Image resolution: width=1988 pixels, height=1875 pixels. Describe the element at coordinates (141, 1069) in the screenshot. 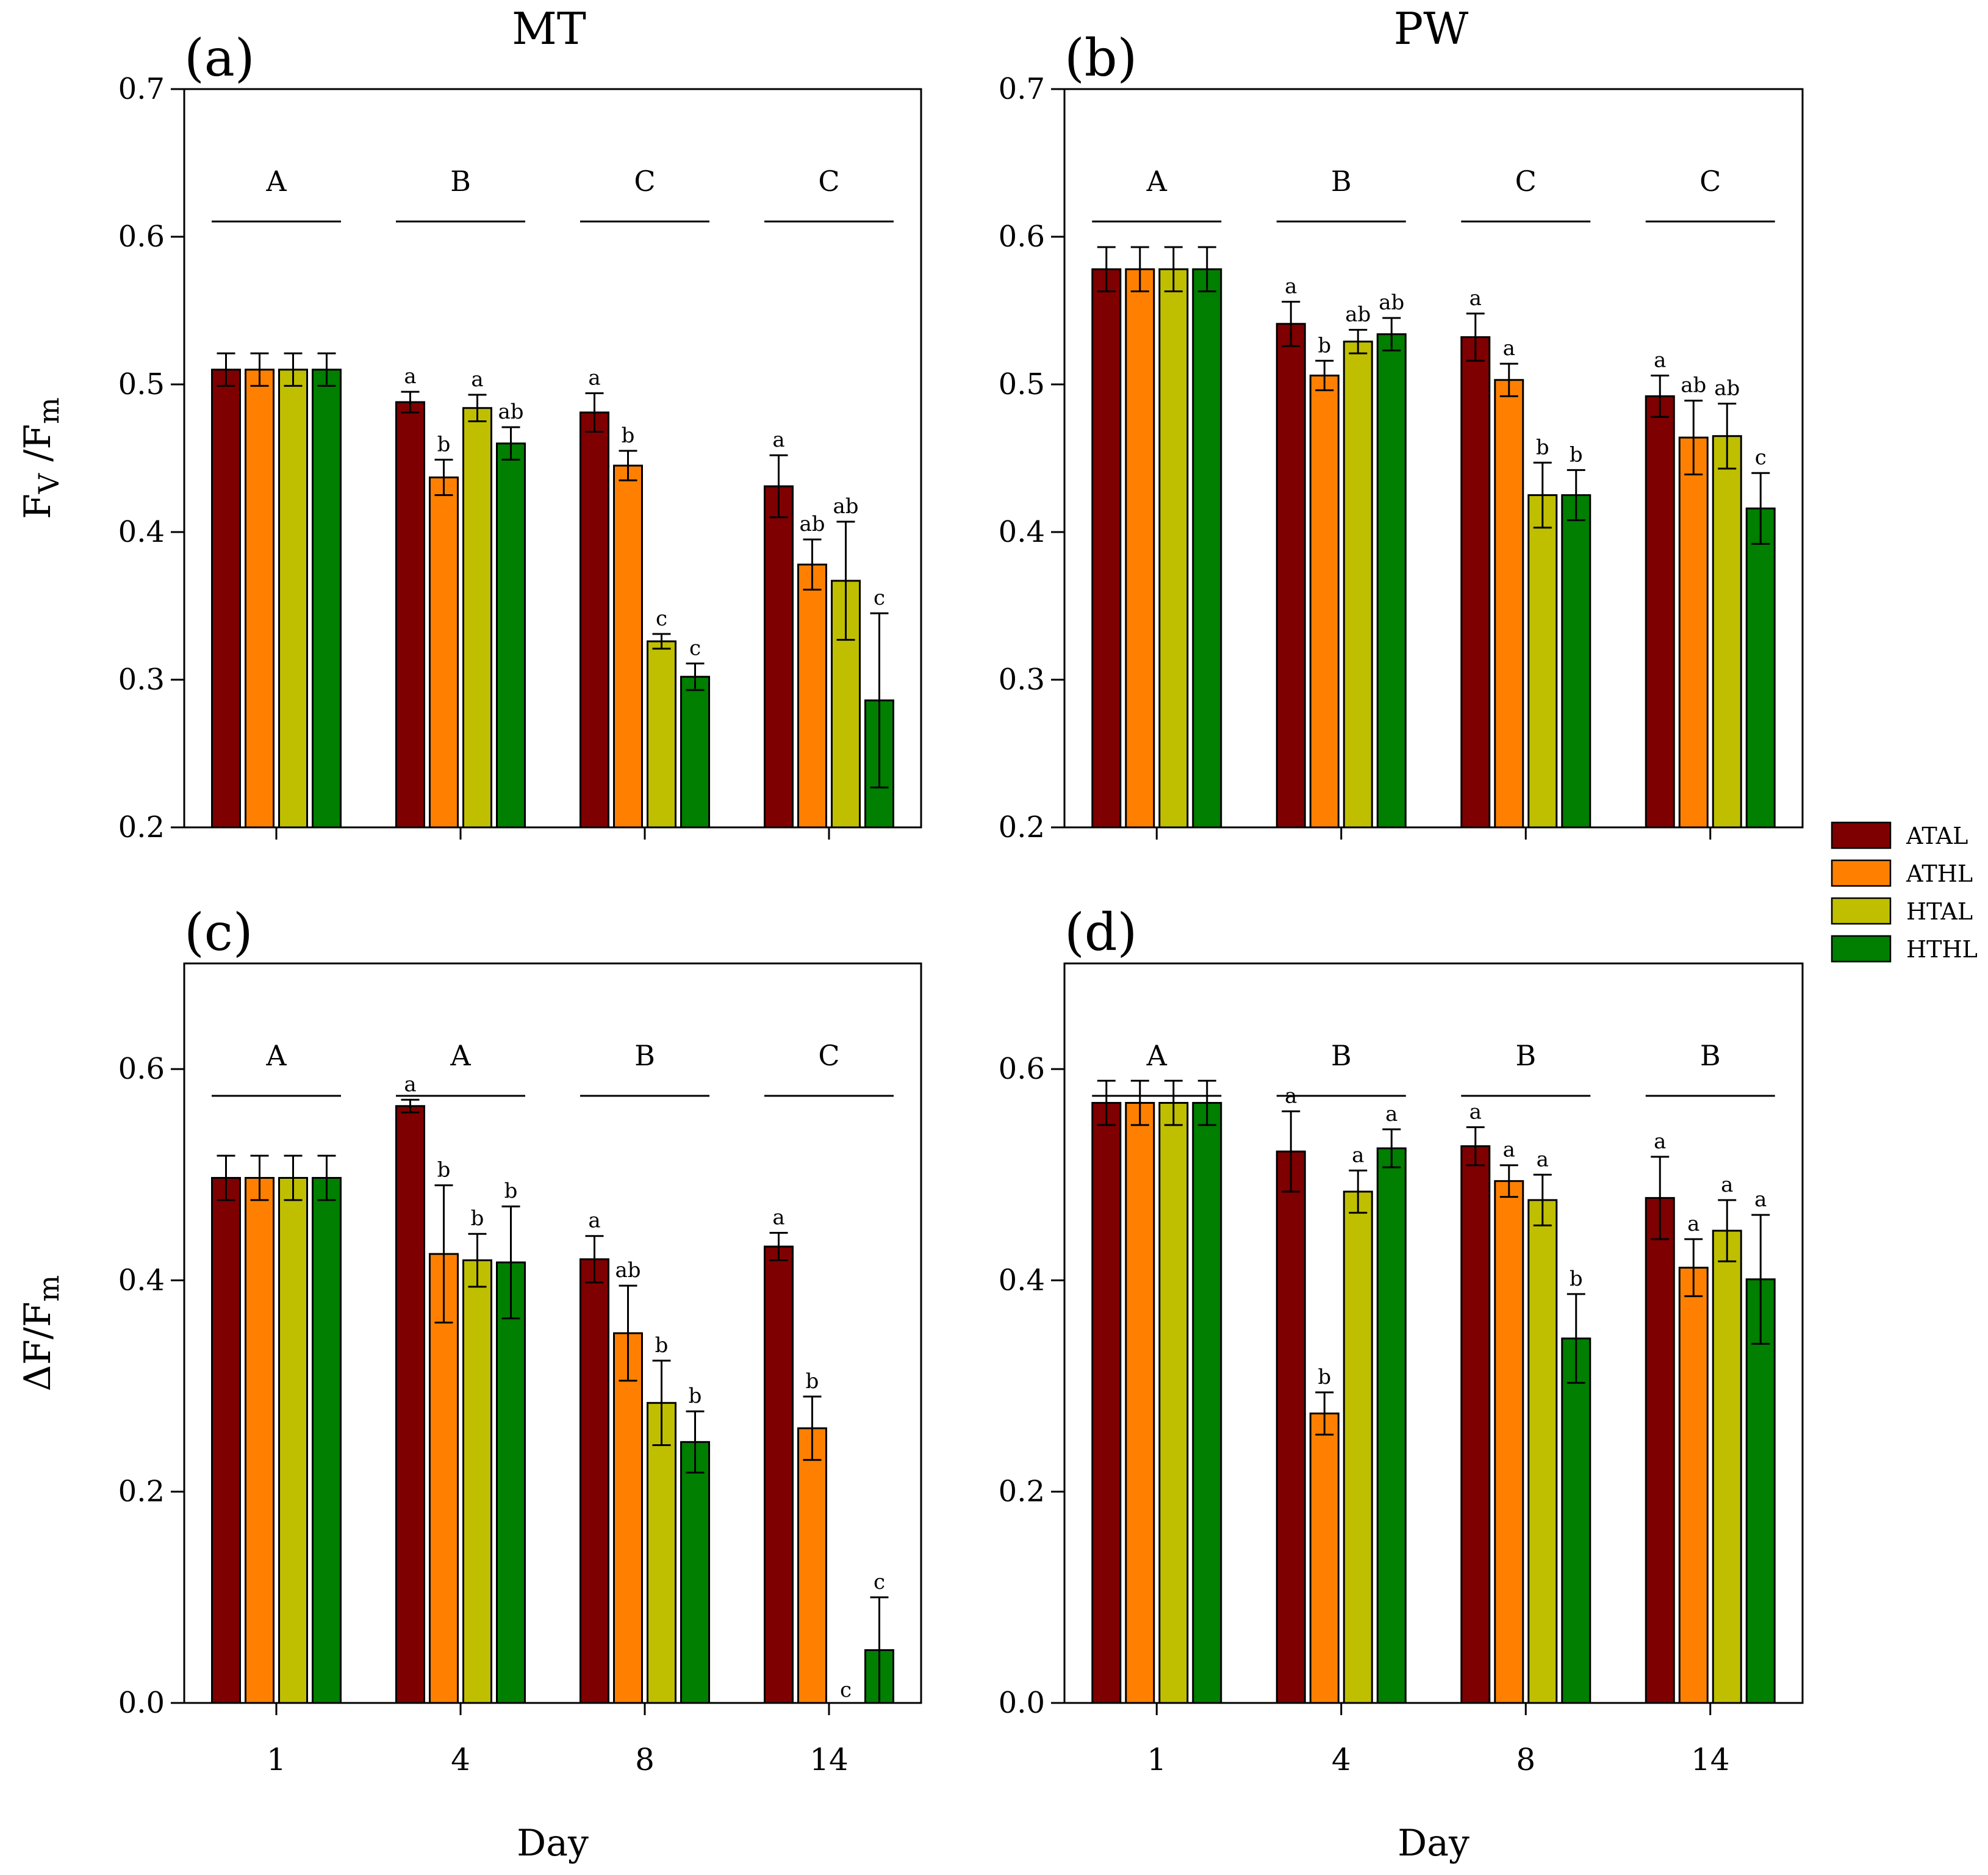

I see `y-tick-label: 0.6` at that location.